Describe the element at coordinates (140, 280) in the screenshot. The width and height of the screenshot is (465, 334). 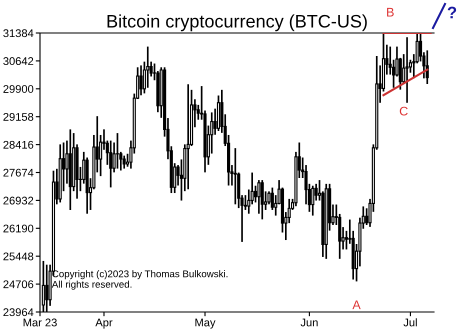
I see `annotation: Copyright (c)2023 by Thomas Bulkowski. All rights reserved.` at that location.